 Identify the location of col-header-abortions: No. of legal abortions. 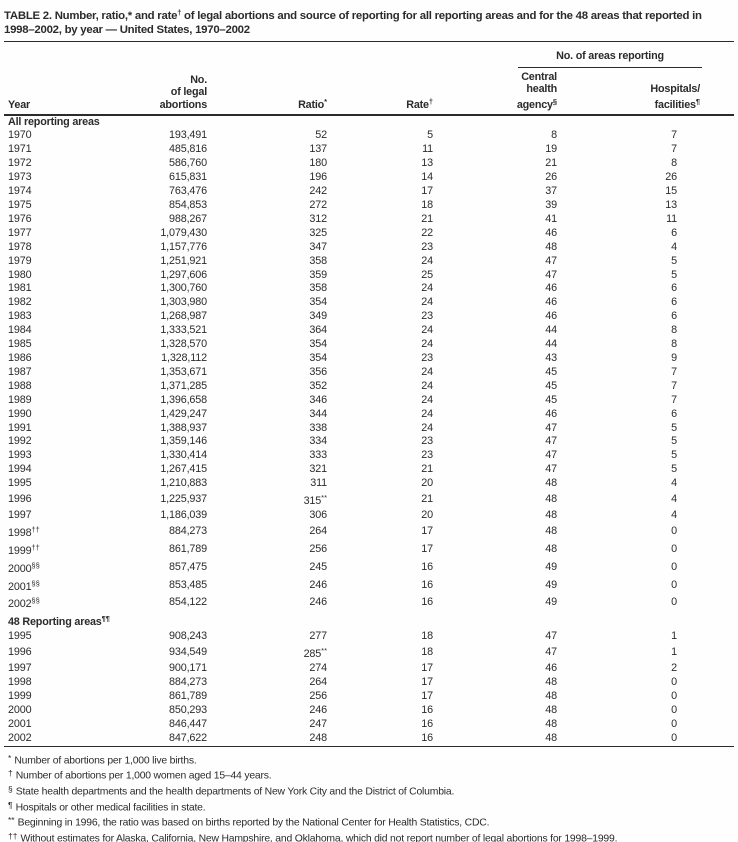
(165, 91).